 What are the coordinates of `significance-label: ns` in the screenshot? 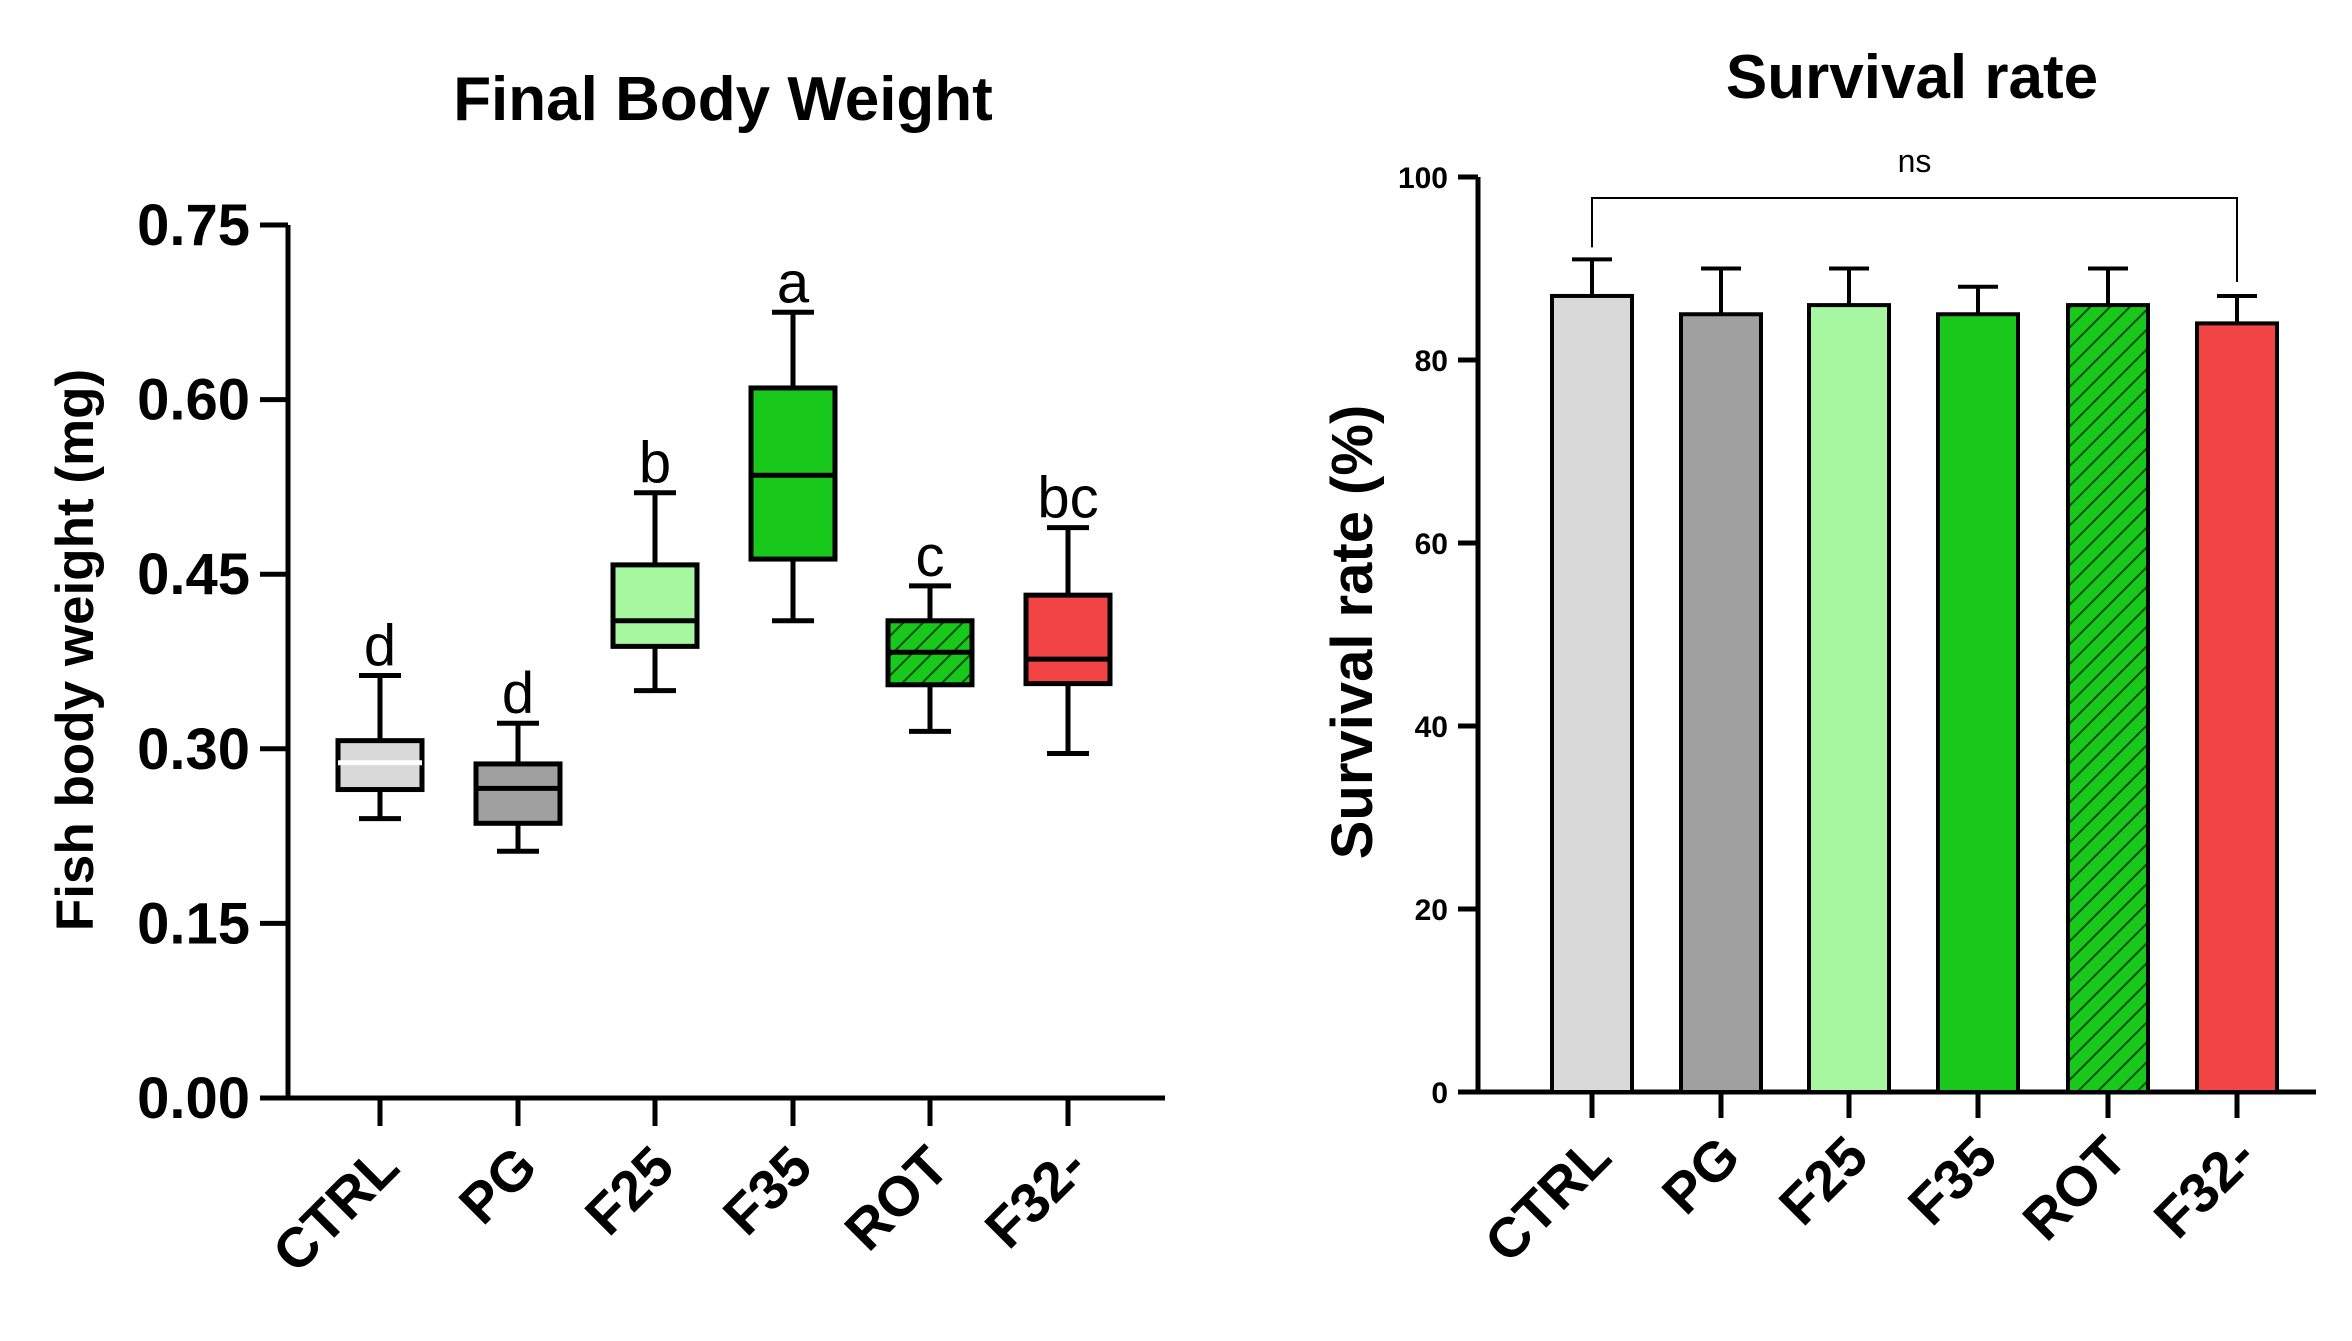 It's located at (1915, 161).